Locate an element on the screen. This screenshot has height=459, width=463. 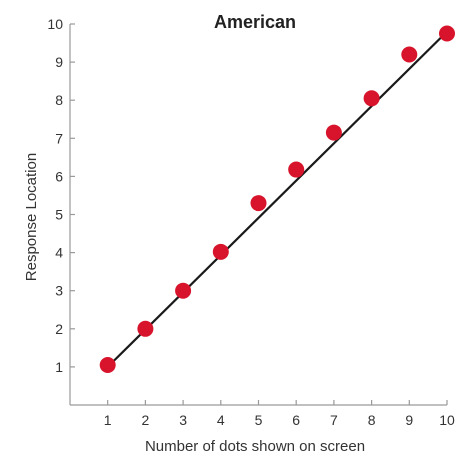
chart-title: American is located at coordinates (255, 22).